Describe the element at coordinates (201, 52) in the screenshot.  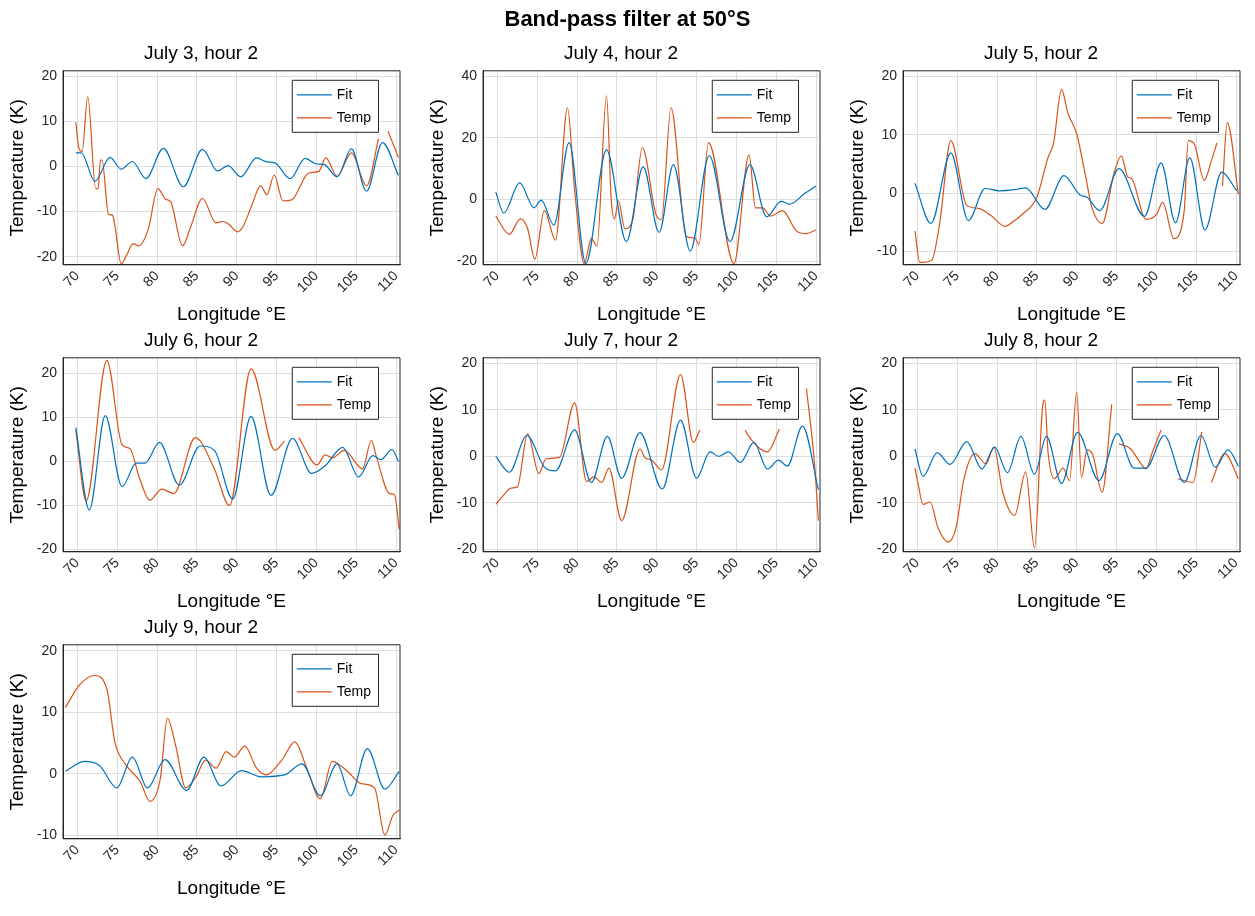
I see `chart-title: July 3, hour 2` at that location.